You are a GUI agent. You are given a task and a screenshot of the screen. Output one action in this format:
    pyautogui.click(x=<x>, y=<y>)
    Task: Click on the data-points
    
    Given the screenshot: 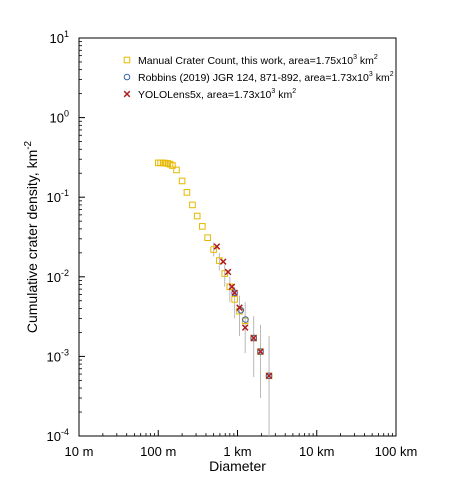 What is the action you would take?
    pyautogui.click(x=213, y=269)
    